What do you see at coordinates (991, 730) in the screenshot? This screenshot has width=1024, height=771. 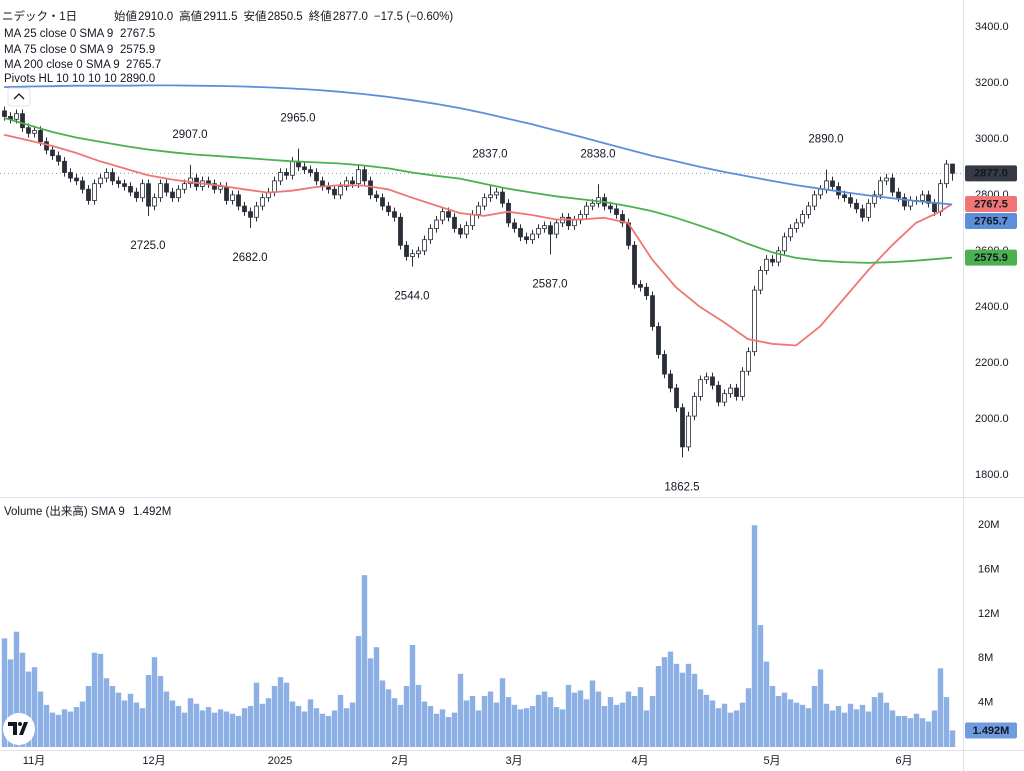 I see `volume-tag` at bounding box center [991, 730].